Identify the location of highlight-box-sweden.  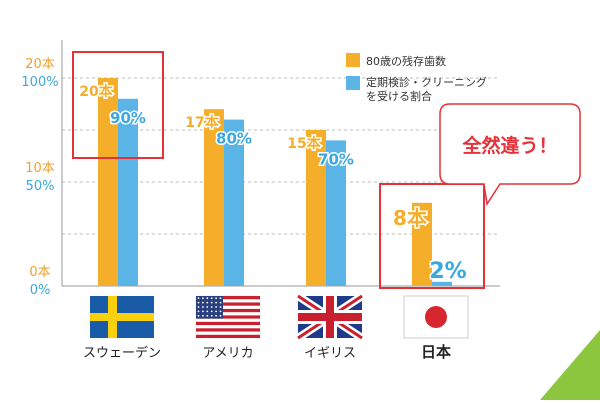
(118, 105).